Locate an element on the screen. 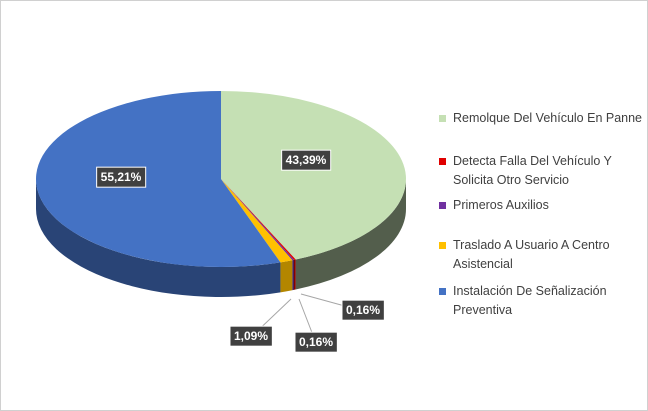 This screenshot has width=648, height=411. legend-label: Remolque Del Vehículo En Panne is located at coordinates (548, 118).